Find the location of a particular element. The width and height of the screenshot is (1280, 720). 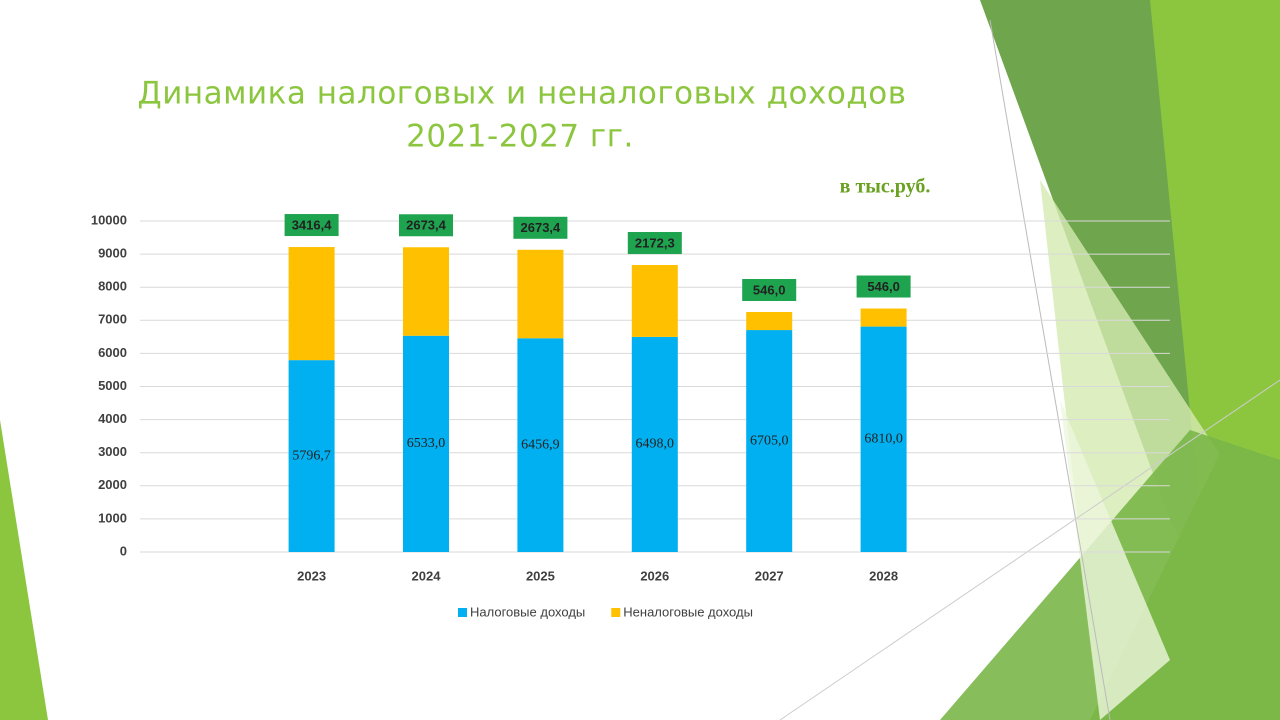

value-label: 5796,7 is located at coordinates (311, 455).